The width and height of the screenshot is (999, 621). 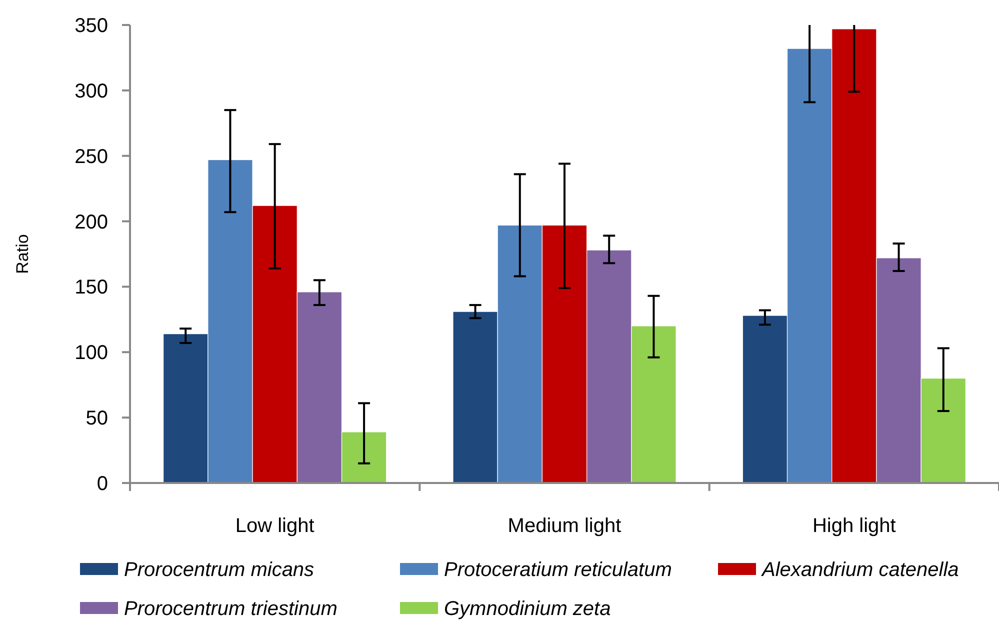 I want to click on x-tick-label: Medium light, so click(x=565, y=526).